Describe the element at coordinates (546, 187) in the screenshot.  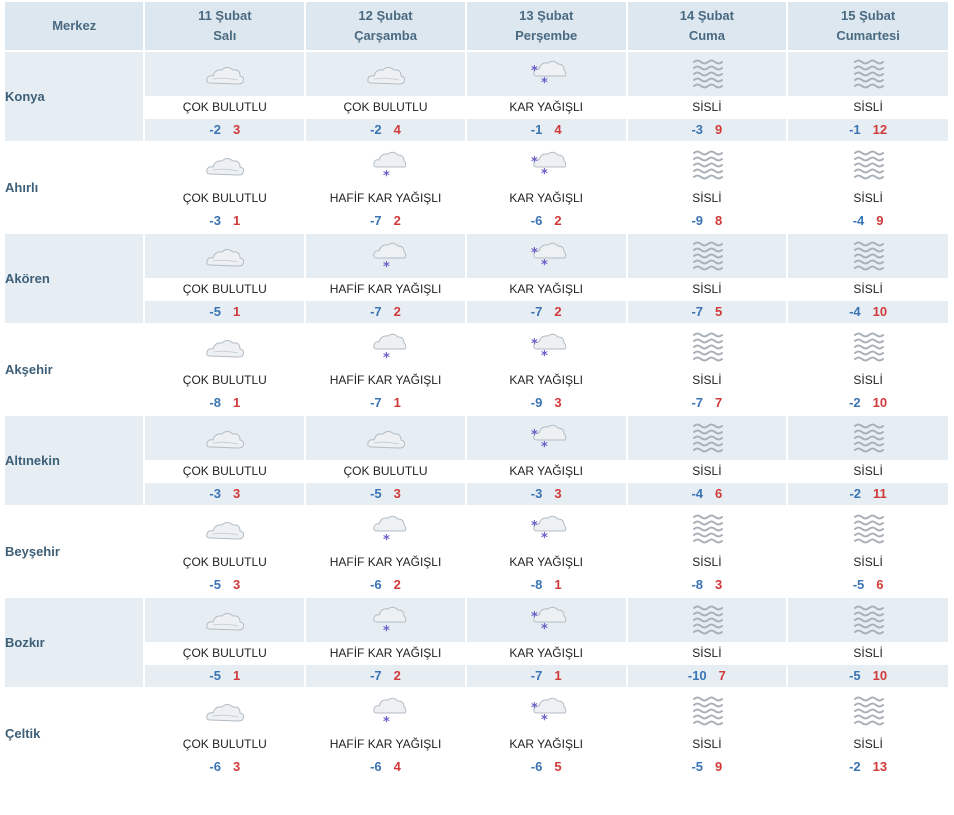
I see `day-forecast-cell: * * KAR YAĞIŞLI -6 2` at that location.